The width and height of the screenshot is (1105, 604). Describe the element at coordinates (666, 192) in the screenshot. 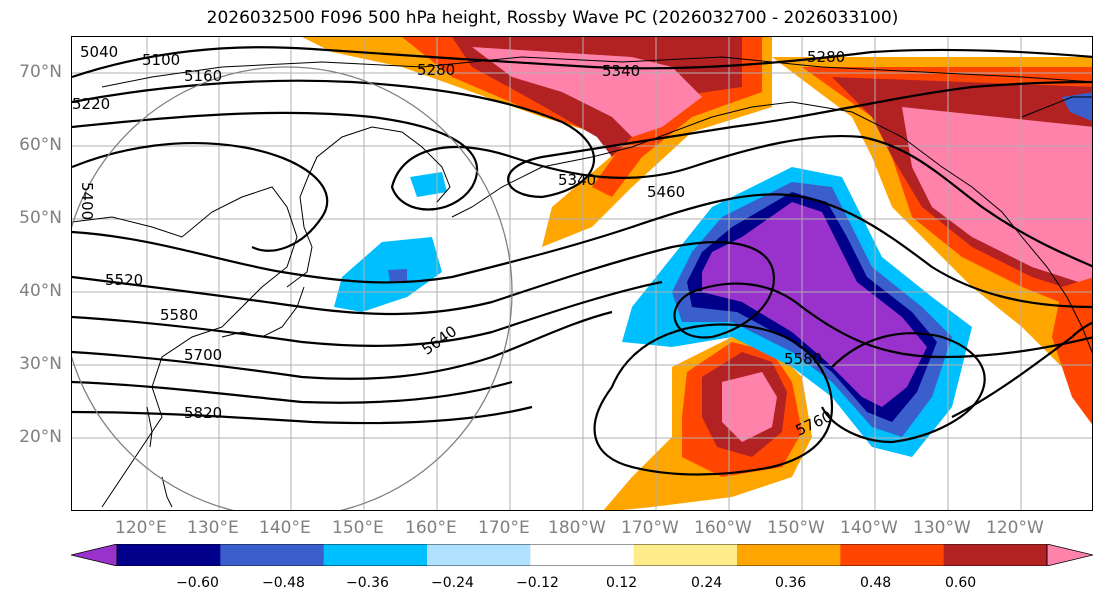

I see `contour-label: 5460` at that location.